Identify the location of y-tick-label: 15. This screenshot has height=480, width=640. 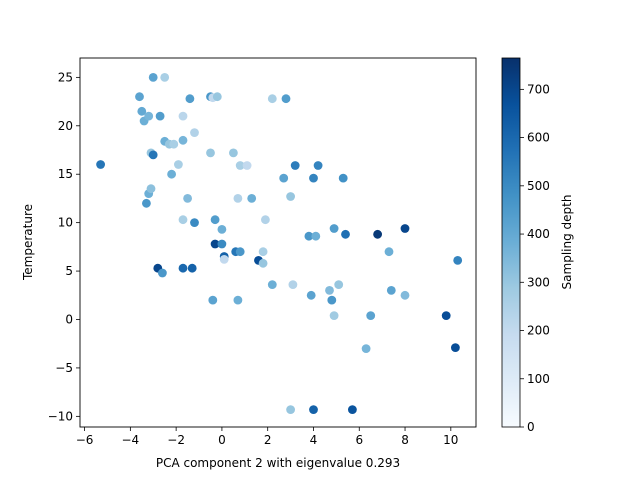
(65, 174).